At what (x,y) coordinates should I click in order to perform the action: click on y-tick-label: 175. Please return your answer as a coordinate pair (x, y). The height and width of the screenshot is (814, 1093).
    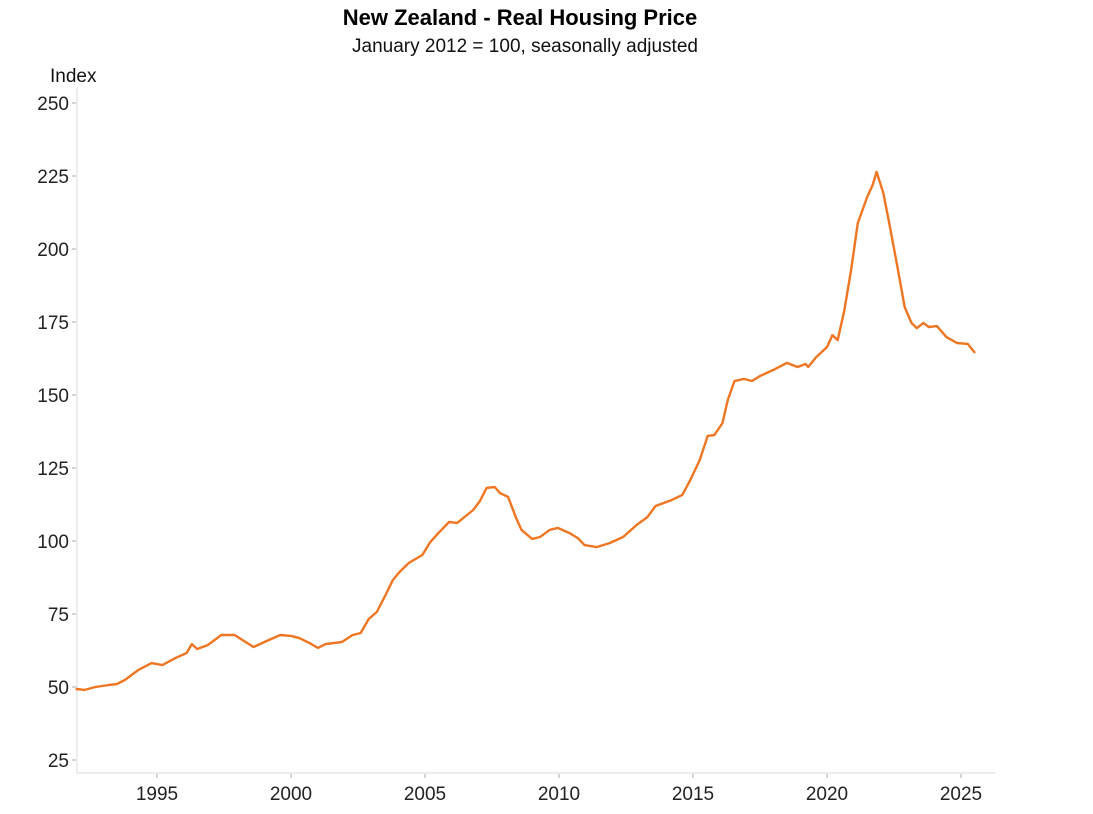
    Looking at the image, I should click on (53, 323).